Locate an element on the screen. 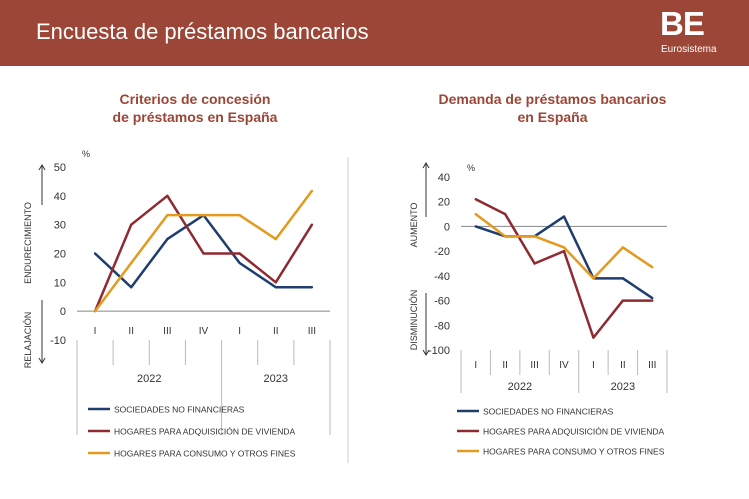  logo-subtitle: Eurosistema is located at coordinates (689, 49).